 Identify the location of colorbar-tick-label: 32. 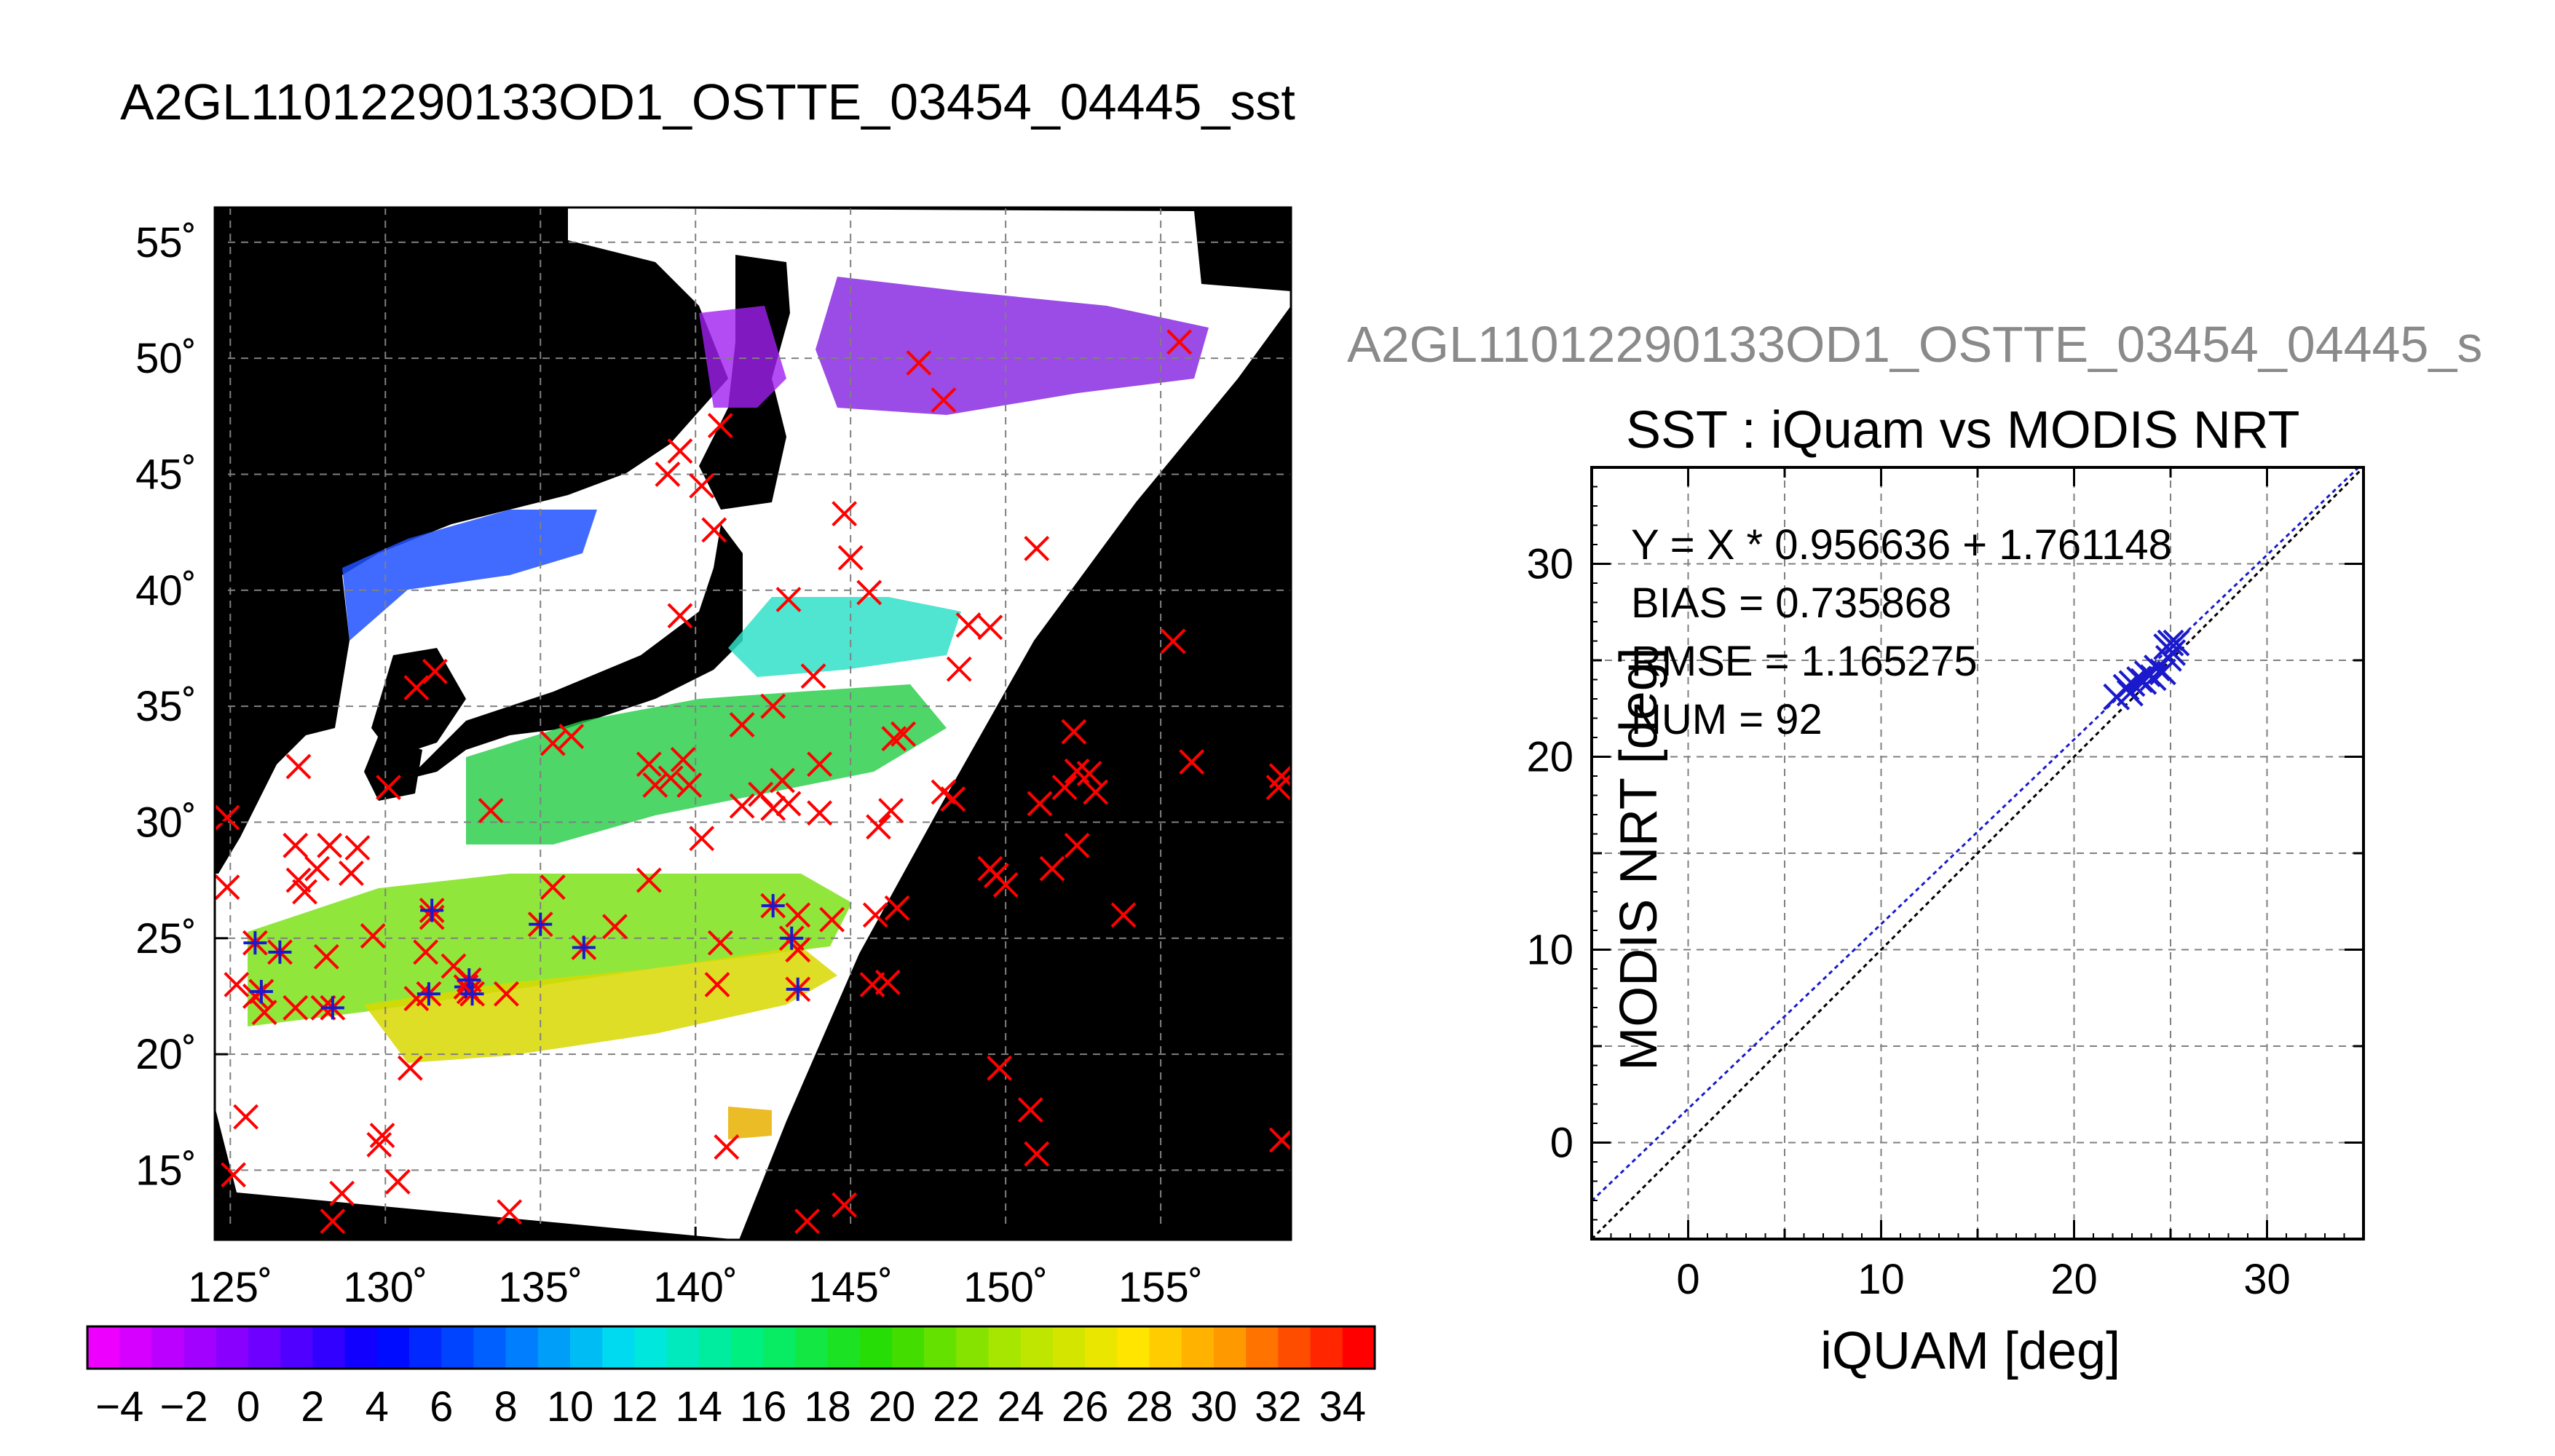
(1278, 1407).